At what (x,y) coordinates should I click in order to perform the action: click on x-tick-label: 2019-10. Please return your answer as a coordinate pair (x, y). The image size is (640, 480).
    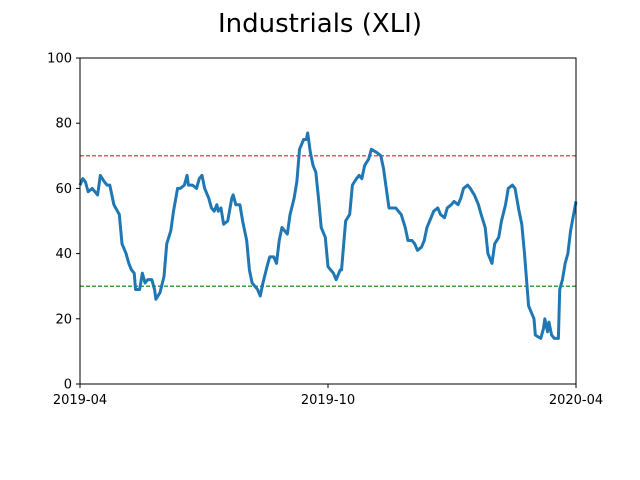
    Looking at the image, I should click on (328, 400).